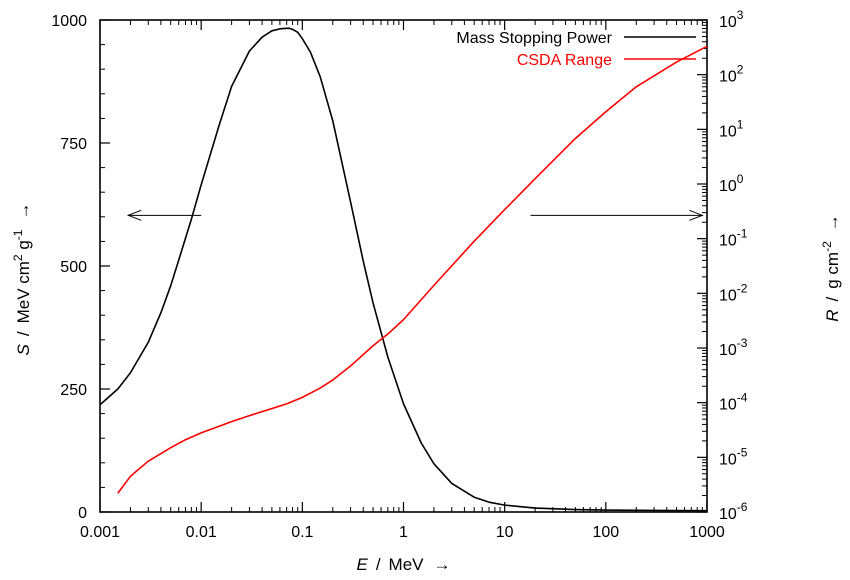 Image resolution: width=850 pixels, height=580 pixels. I want to click on arrow-right-head, so click(696, 215).